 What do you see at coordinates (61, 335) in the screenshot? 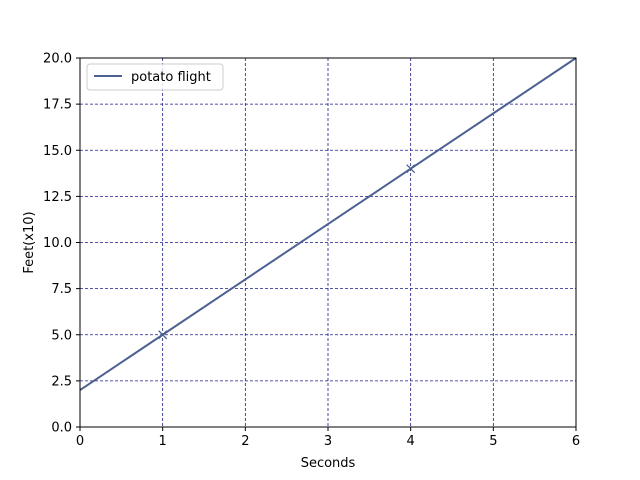
I see `y-tick-label: 5.0` at bounding box center [61, 335].